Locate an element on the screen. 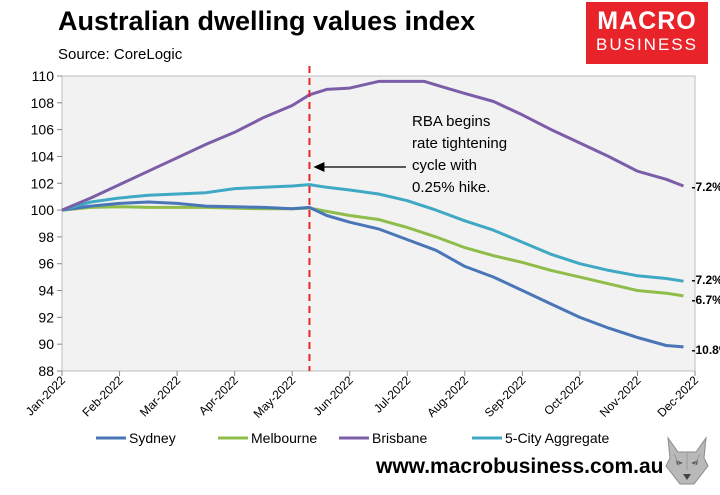 This screenshot has height=495, width=720. x-tick-label: Nov-2022 is located at coordinates (620, 396).